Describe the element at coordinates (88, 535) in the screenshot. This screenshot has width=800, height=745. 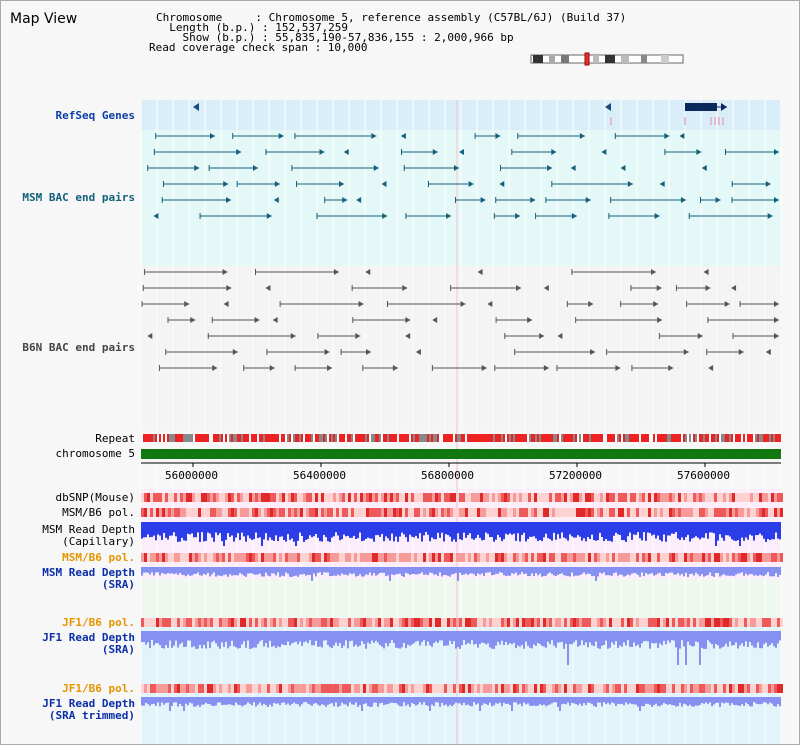
I see `track-label-msm-depth-capillary: MSM Read Depth (Capillary)` at that location.